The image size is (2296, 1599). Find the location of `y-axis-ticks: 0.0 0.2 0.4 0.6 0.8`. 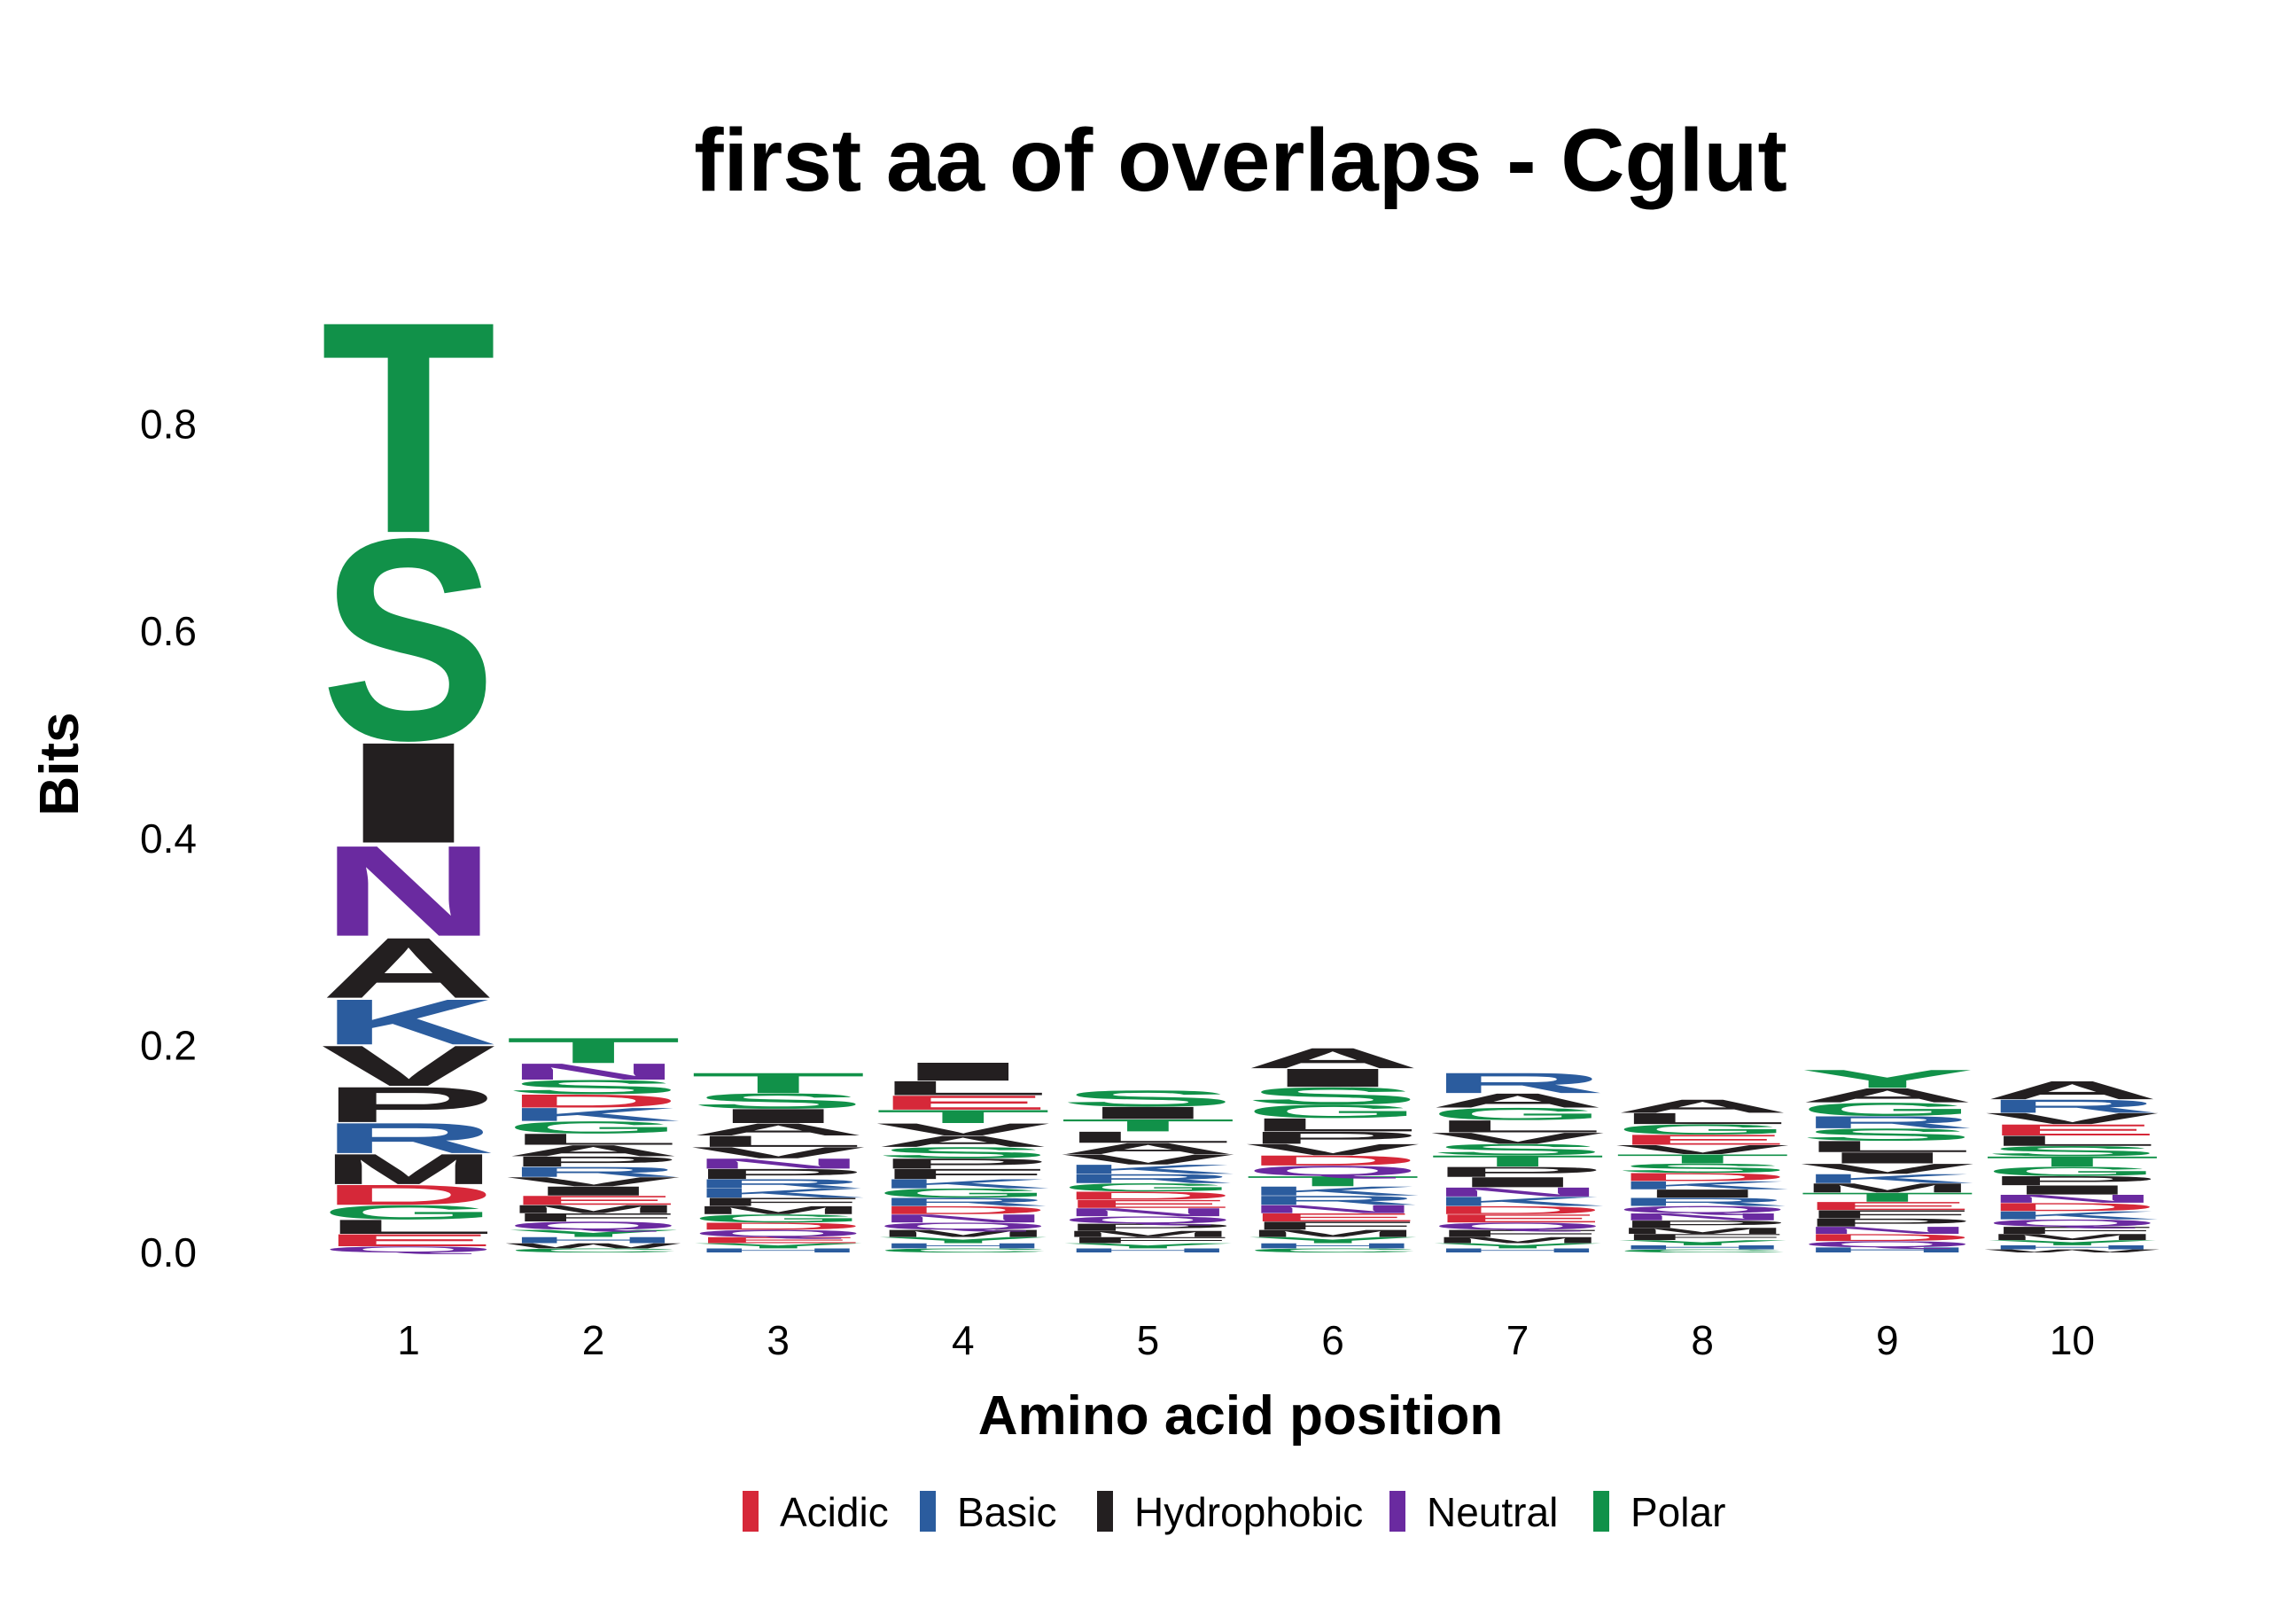

y-axis-ticks: 0.0 0.2 0.4 0.6 0.8 is located at coordinates (168, 838).